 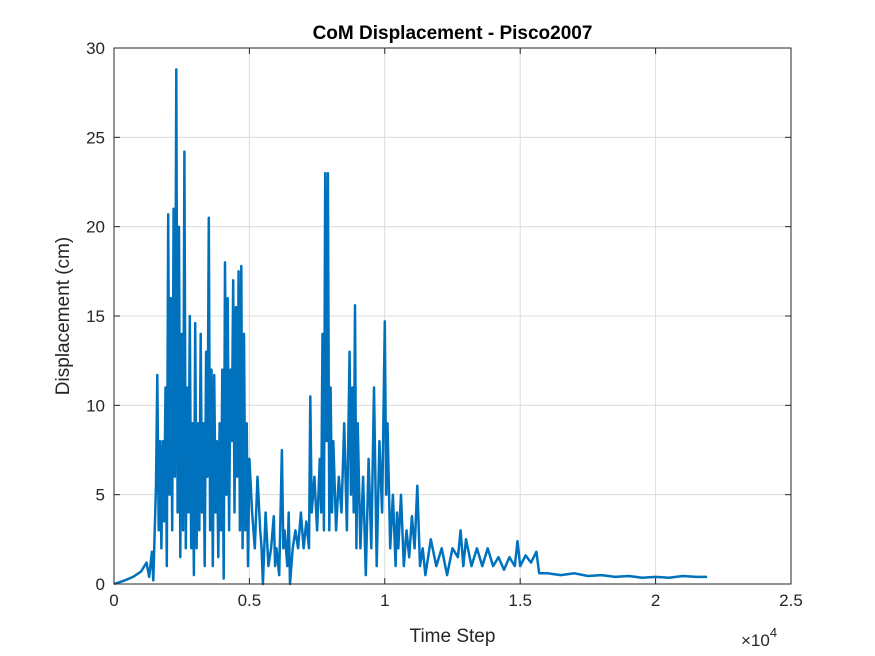 I want to click on x-tick-label: 0, so click(x=113, y=600).